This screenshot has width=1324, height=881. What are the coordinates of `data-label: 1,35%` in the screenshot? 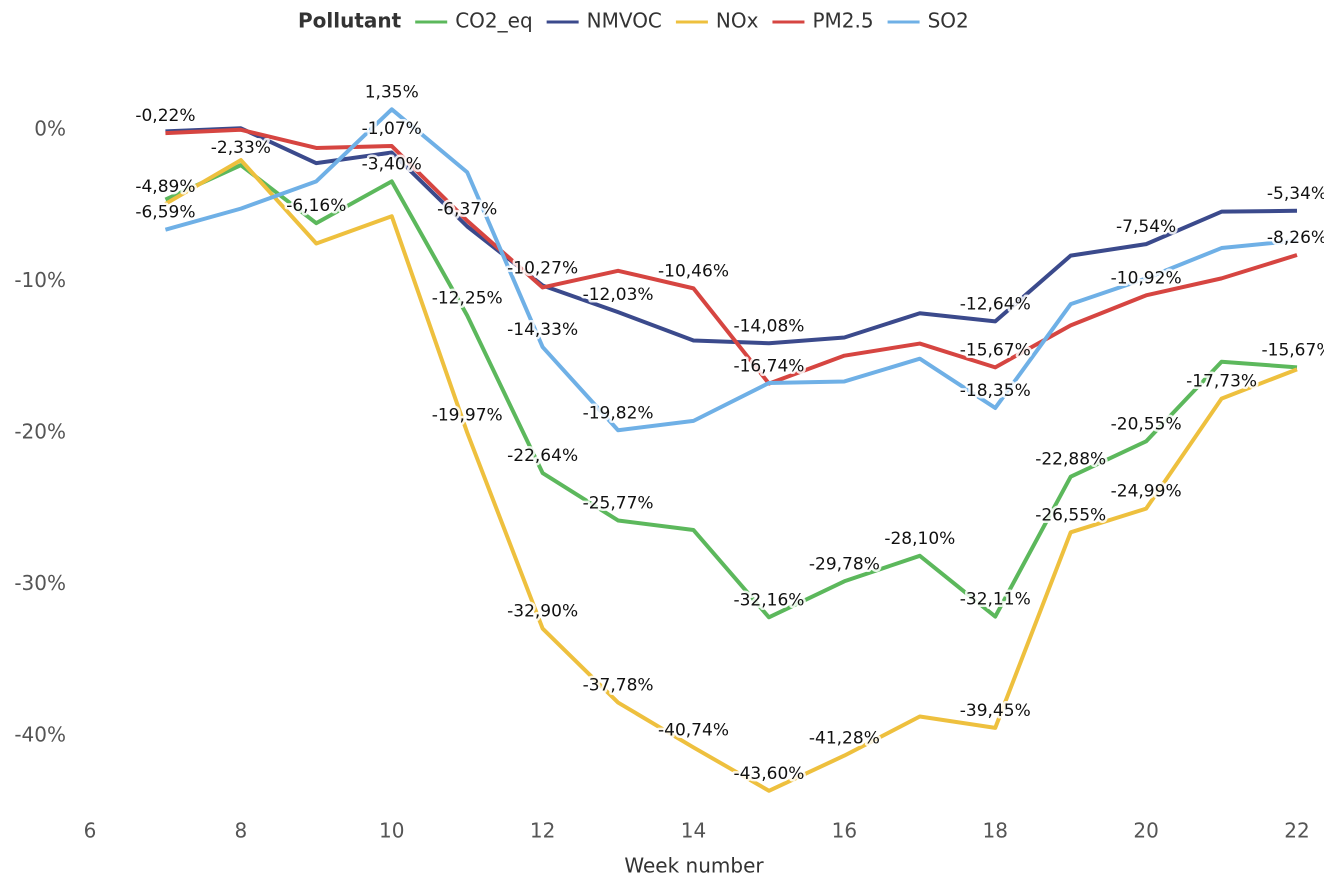 It's located at (392, 92).